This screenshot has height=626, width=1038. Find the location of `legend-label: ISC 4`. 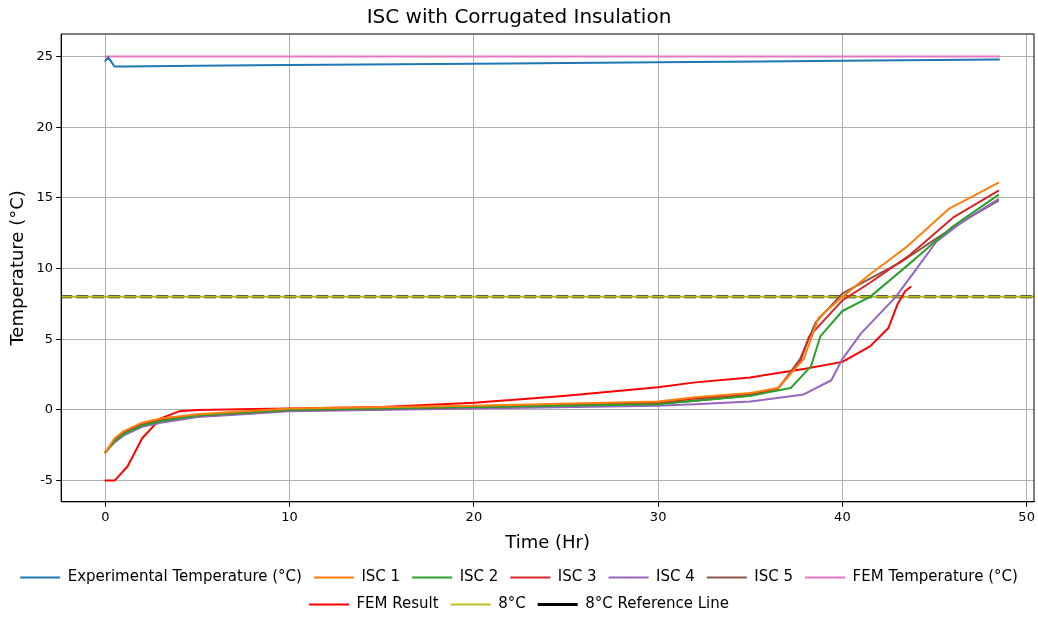

legend-label: ISC 4 is located at coordinates (675, 576).